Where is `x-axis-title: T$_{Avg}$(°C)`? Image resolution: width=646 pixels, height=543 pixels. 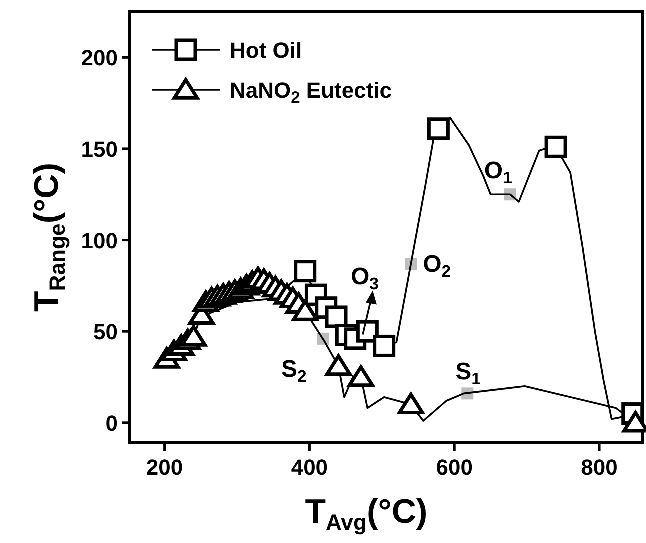 x-axis-title: T$_{Avg}$(°C) is located at coordinates (366, 514).